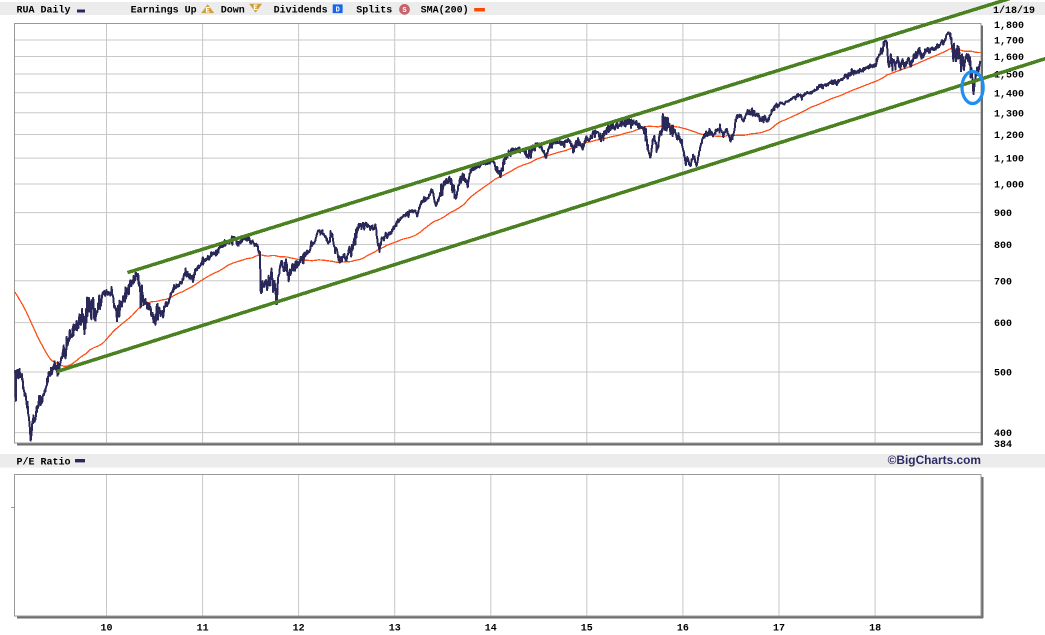 The height and width of the screenshot is (635, 1045). What do you see at coordinates (934, 460) in the screenshot?
I see `svg-text: ©BigCharts.com` at bounding box center [934, 460].